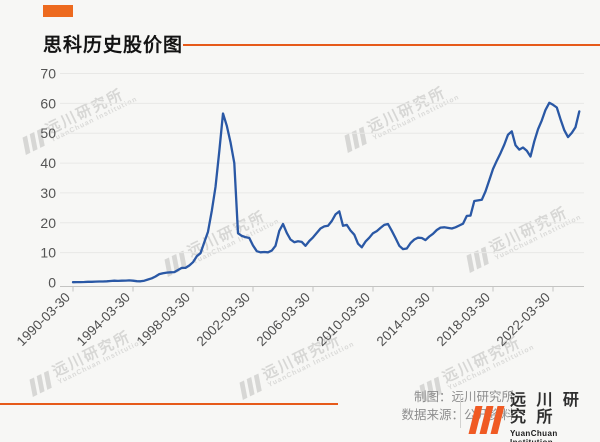 This screenshot has height=442, width=600. Describe the element at coordinates (48, 193) in the screenshot. I see `y-axis-label: 30` at that location.